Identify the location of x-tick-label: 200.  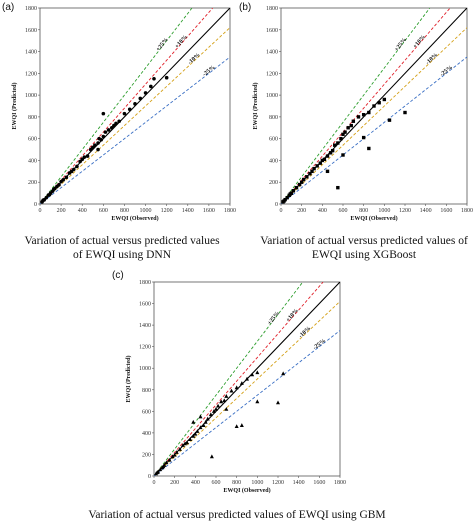
(301, 211).